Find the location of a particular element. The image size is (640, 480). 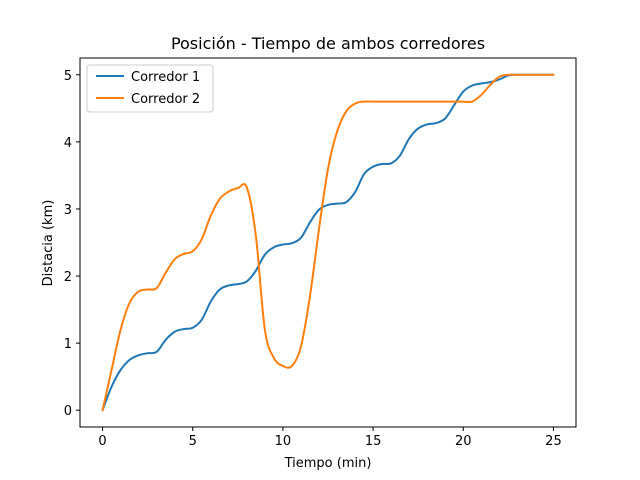

legend: Corredor 1 Corredor 2 is located at coordinates (150, 88).